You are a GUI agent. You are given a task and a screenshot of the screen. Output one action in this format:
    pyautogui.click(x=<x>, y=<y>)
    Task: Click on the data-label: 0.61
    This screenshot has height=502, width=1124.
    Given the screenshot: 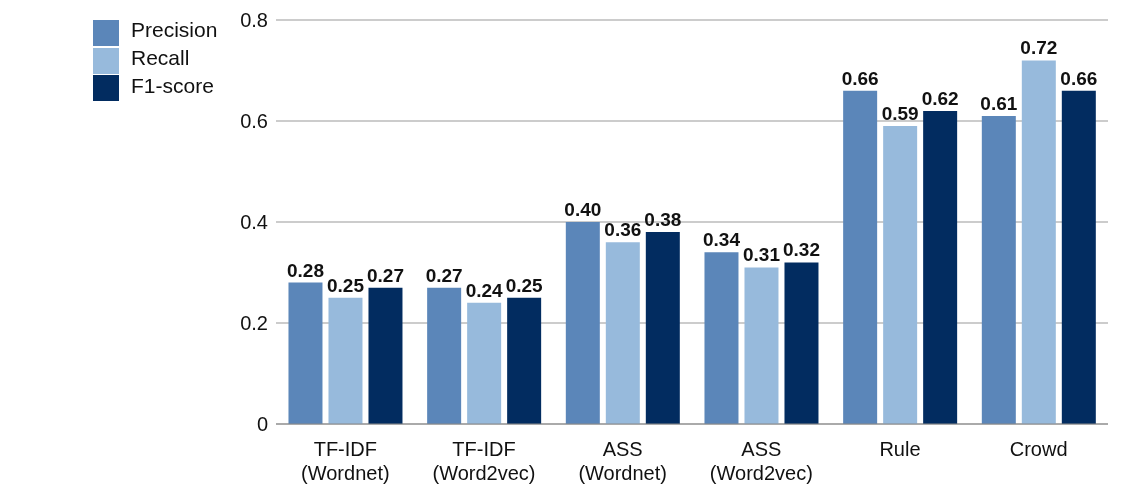 What is the action you would take?
    pyautogui.click(x=999, y=103)
    